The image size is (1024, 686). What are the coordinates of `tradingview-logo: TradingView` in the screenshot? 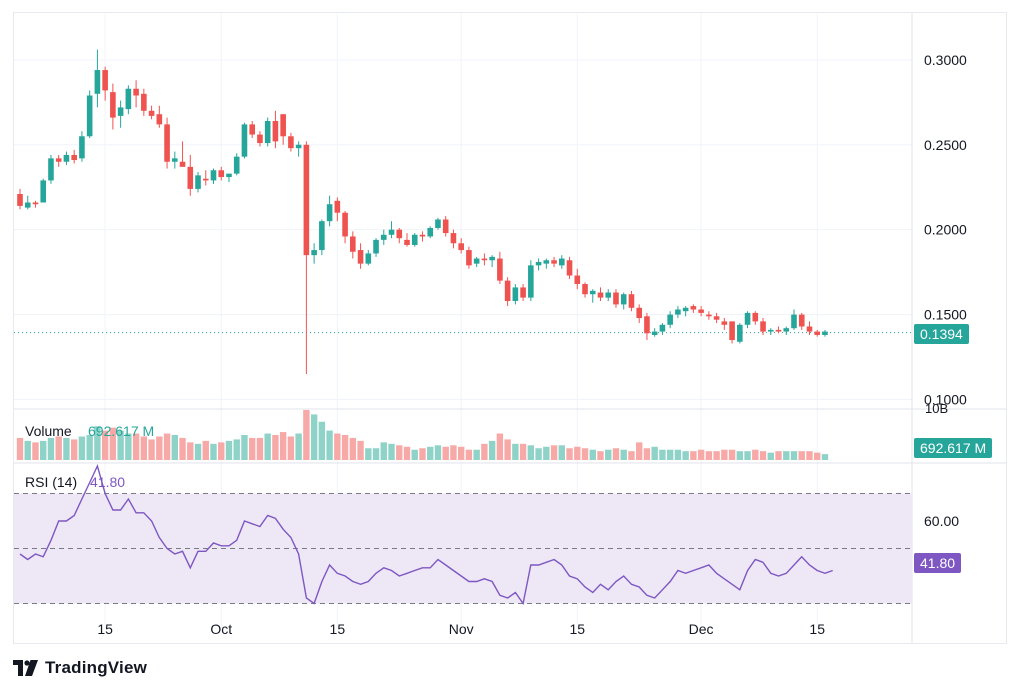 It's located at (80, 668).